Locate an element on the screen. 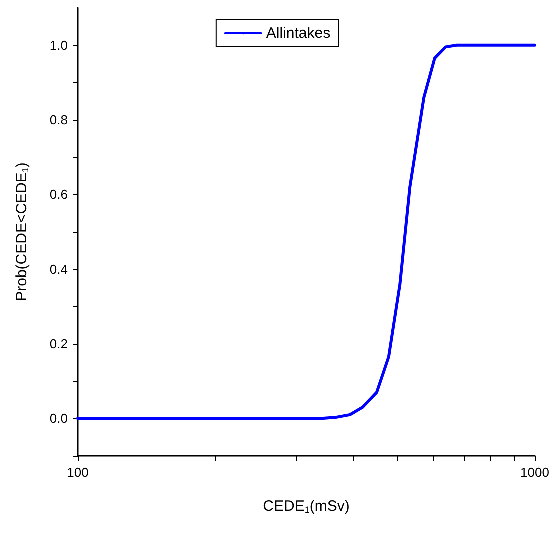 Image resolution: width=555 pixels, height=536 pixels. x-tick-label: 1000 is located at coordinates (535, 472).